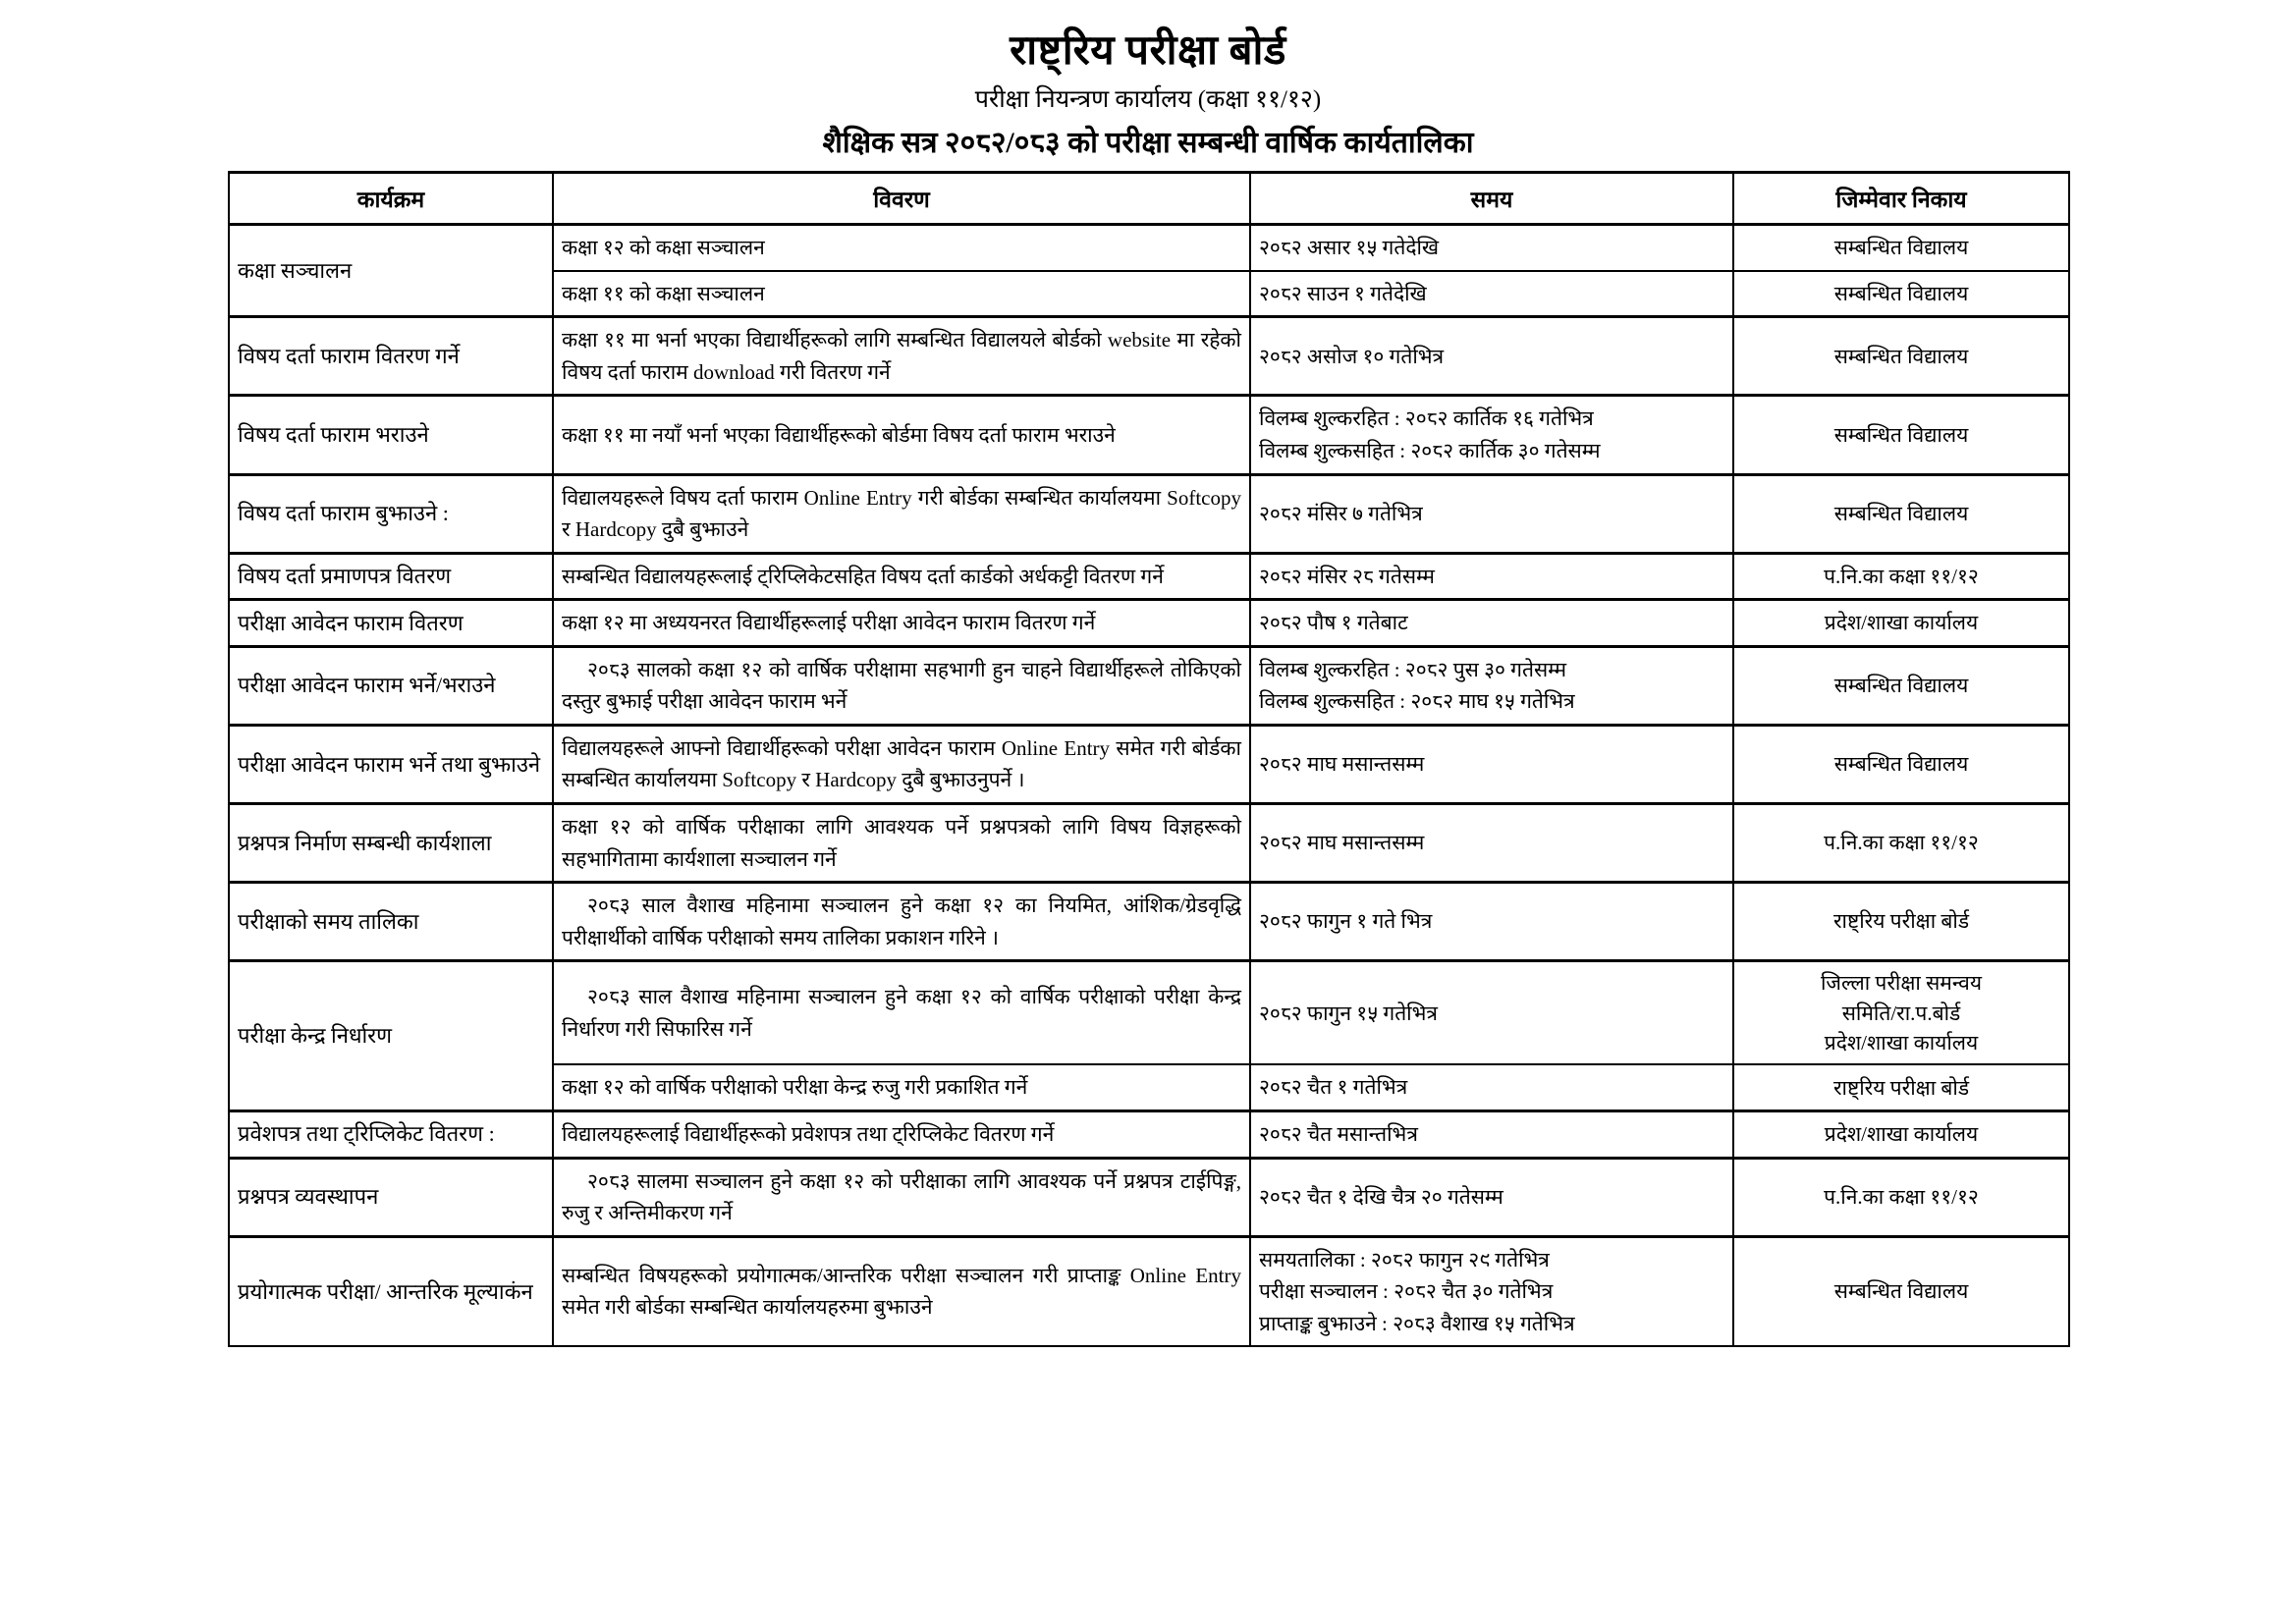  What do you see at coordinates (1491, 1197) in the screenshot?
I see `cell-time: २०८२ चैत १ देखि चैत्र २० गतेसम्म` at bounding box center [1491, 1197].